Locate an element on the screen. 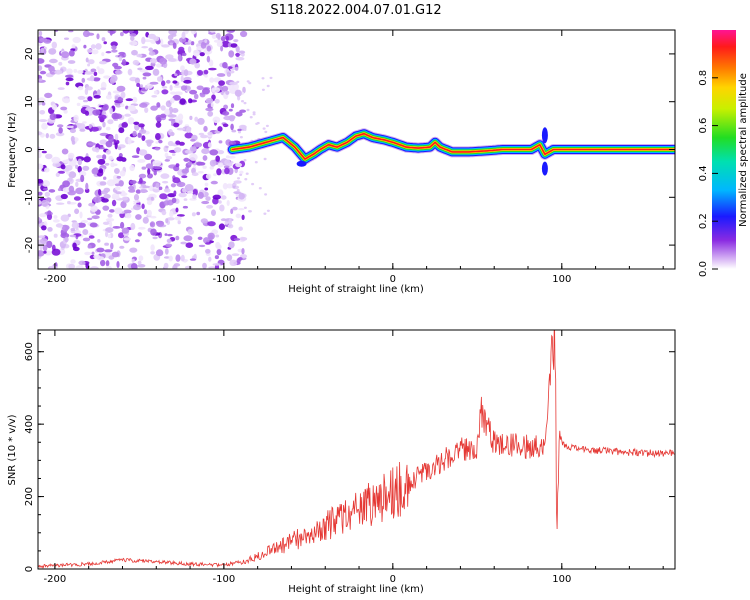 The image size is (750, 600). x-tick-label: 100 is located at coordinates (561, 279).